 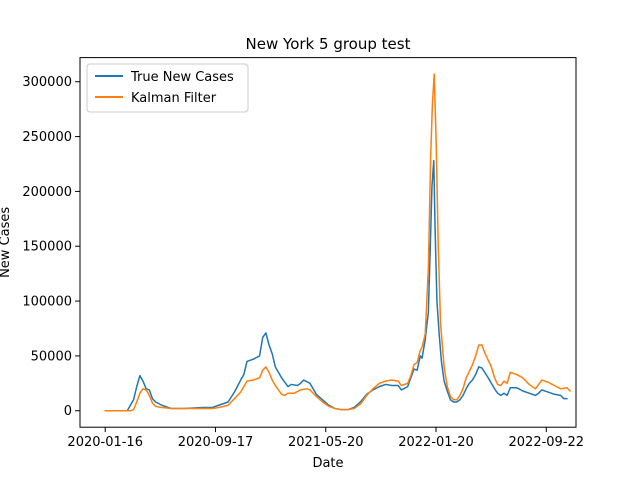 What do you see at coordinates (436, 442) in the screenshot?
I see `x-tick-label: 2022-01-20` at bounding box center [436, 442].